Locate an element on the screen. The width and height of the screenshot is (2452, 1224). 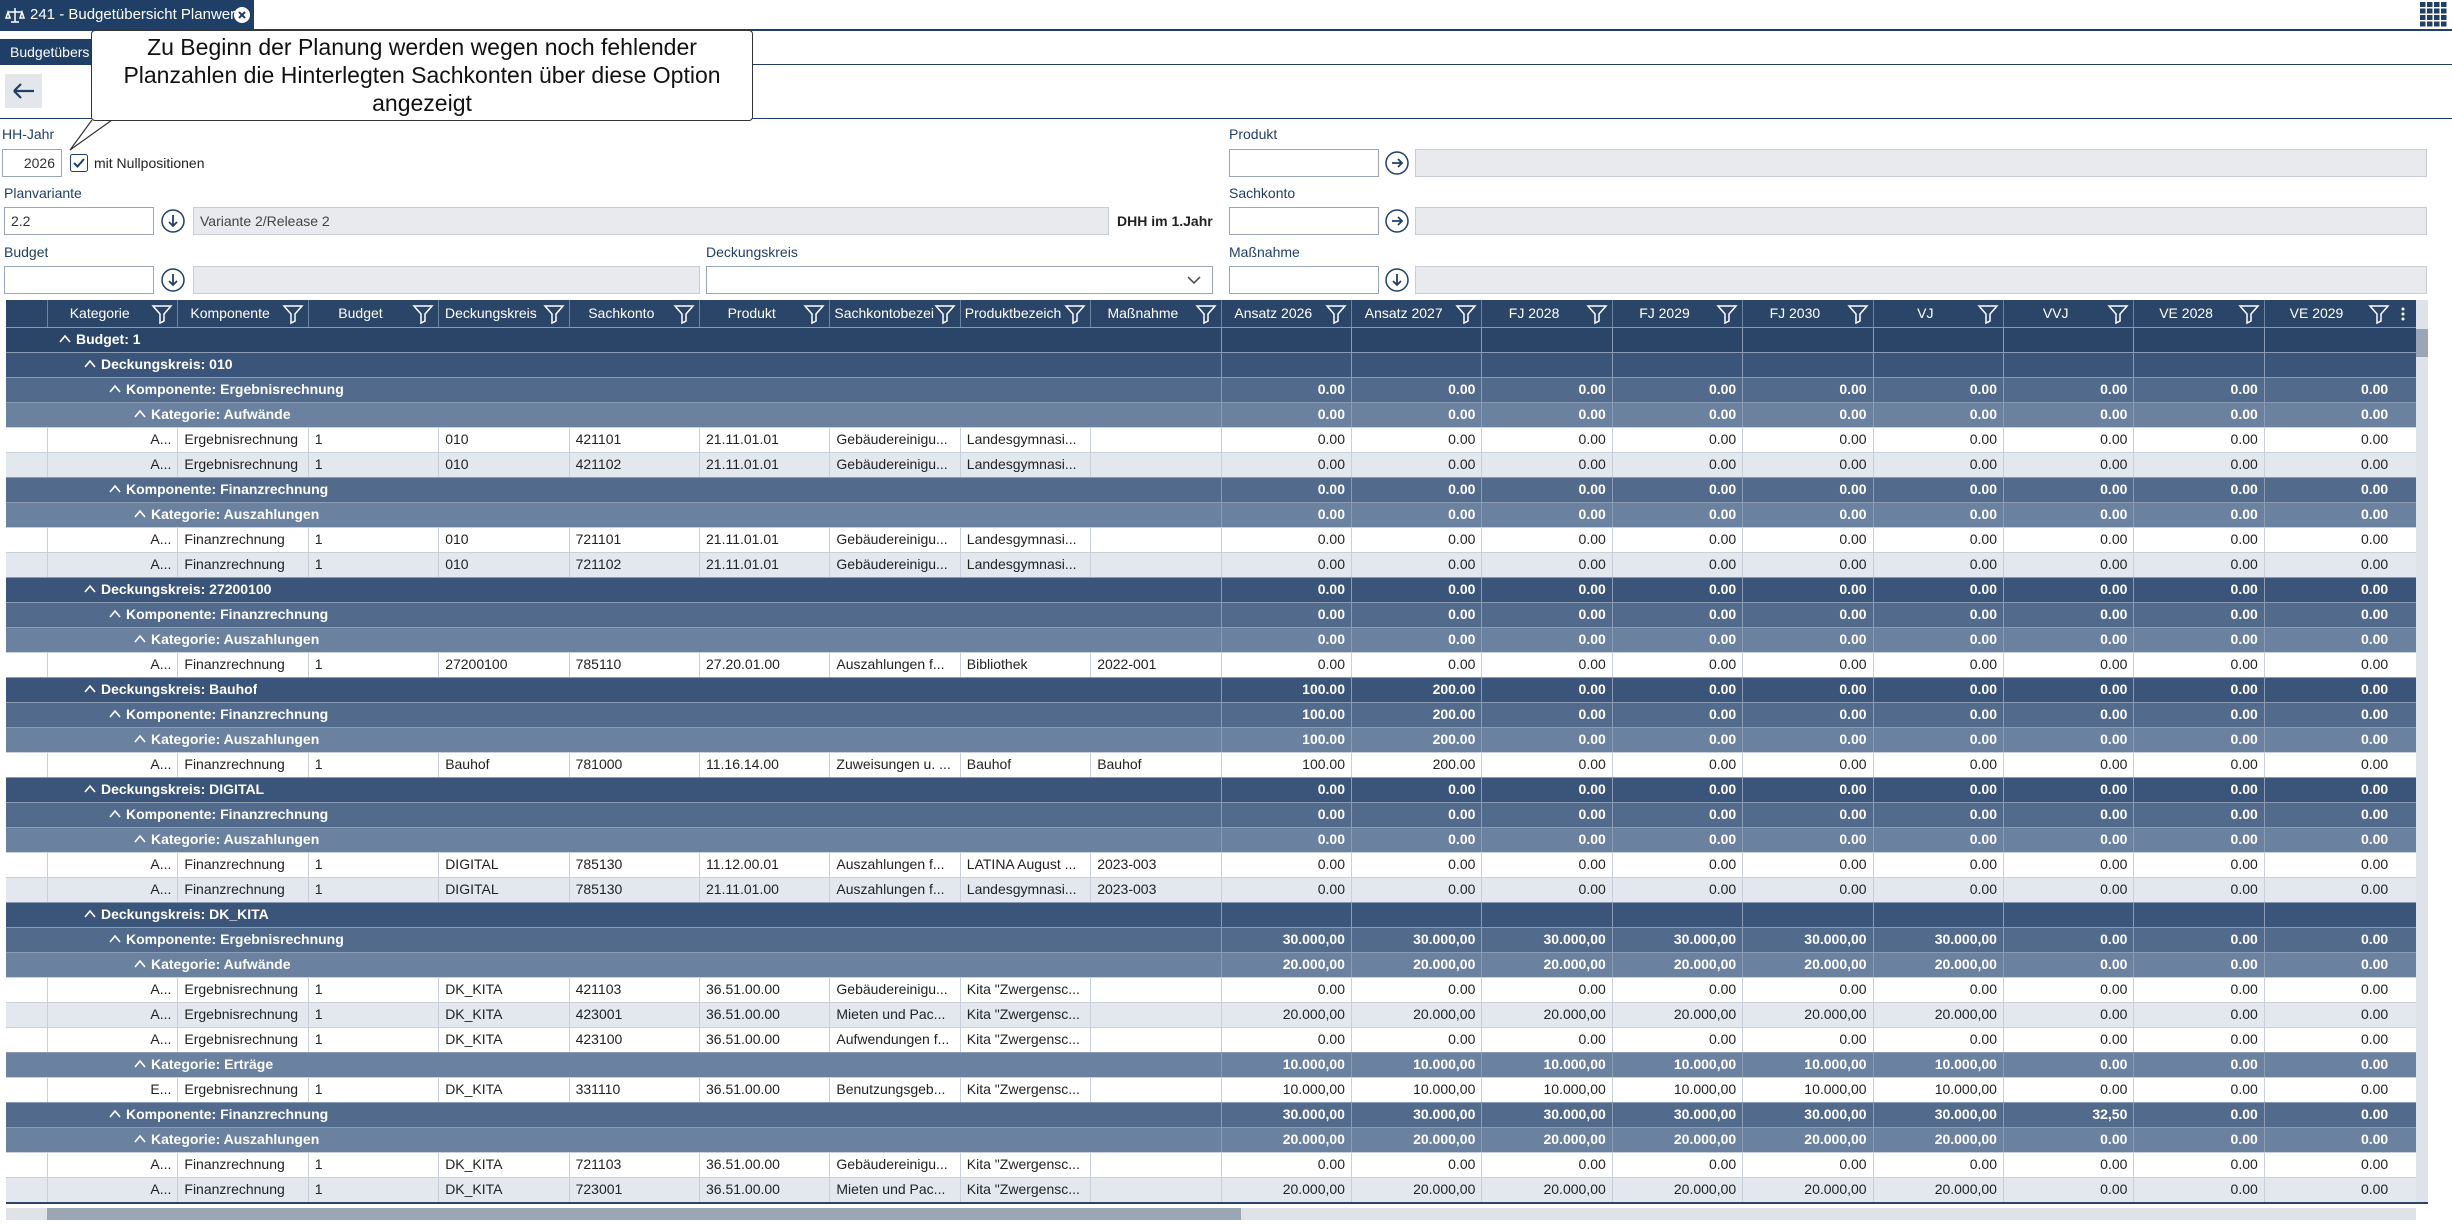
column-header: Ansatz 2027 is located at coordinates (1416, 313).